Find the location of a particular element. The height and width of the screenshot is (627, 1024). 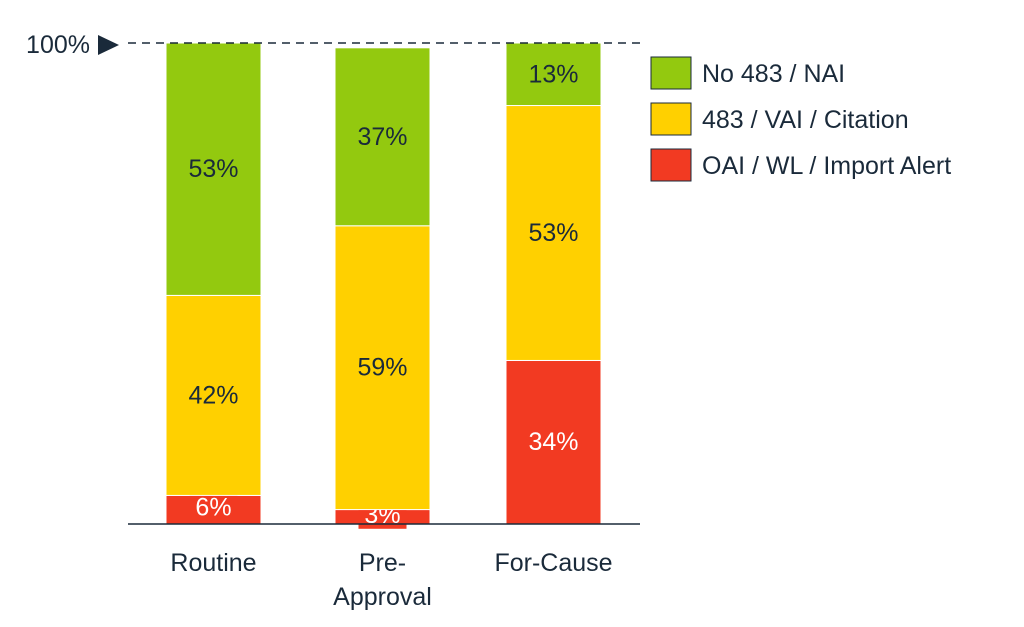

reference-line-label: 100% is located at coordinates (58, 45).